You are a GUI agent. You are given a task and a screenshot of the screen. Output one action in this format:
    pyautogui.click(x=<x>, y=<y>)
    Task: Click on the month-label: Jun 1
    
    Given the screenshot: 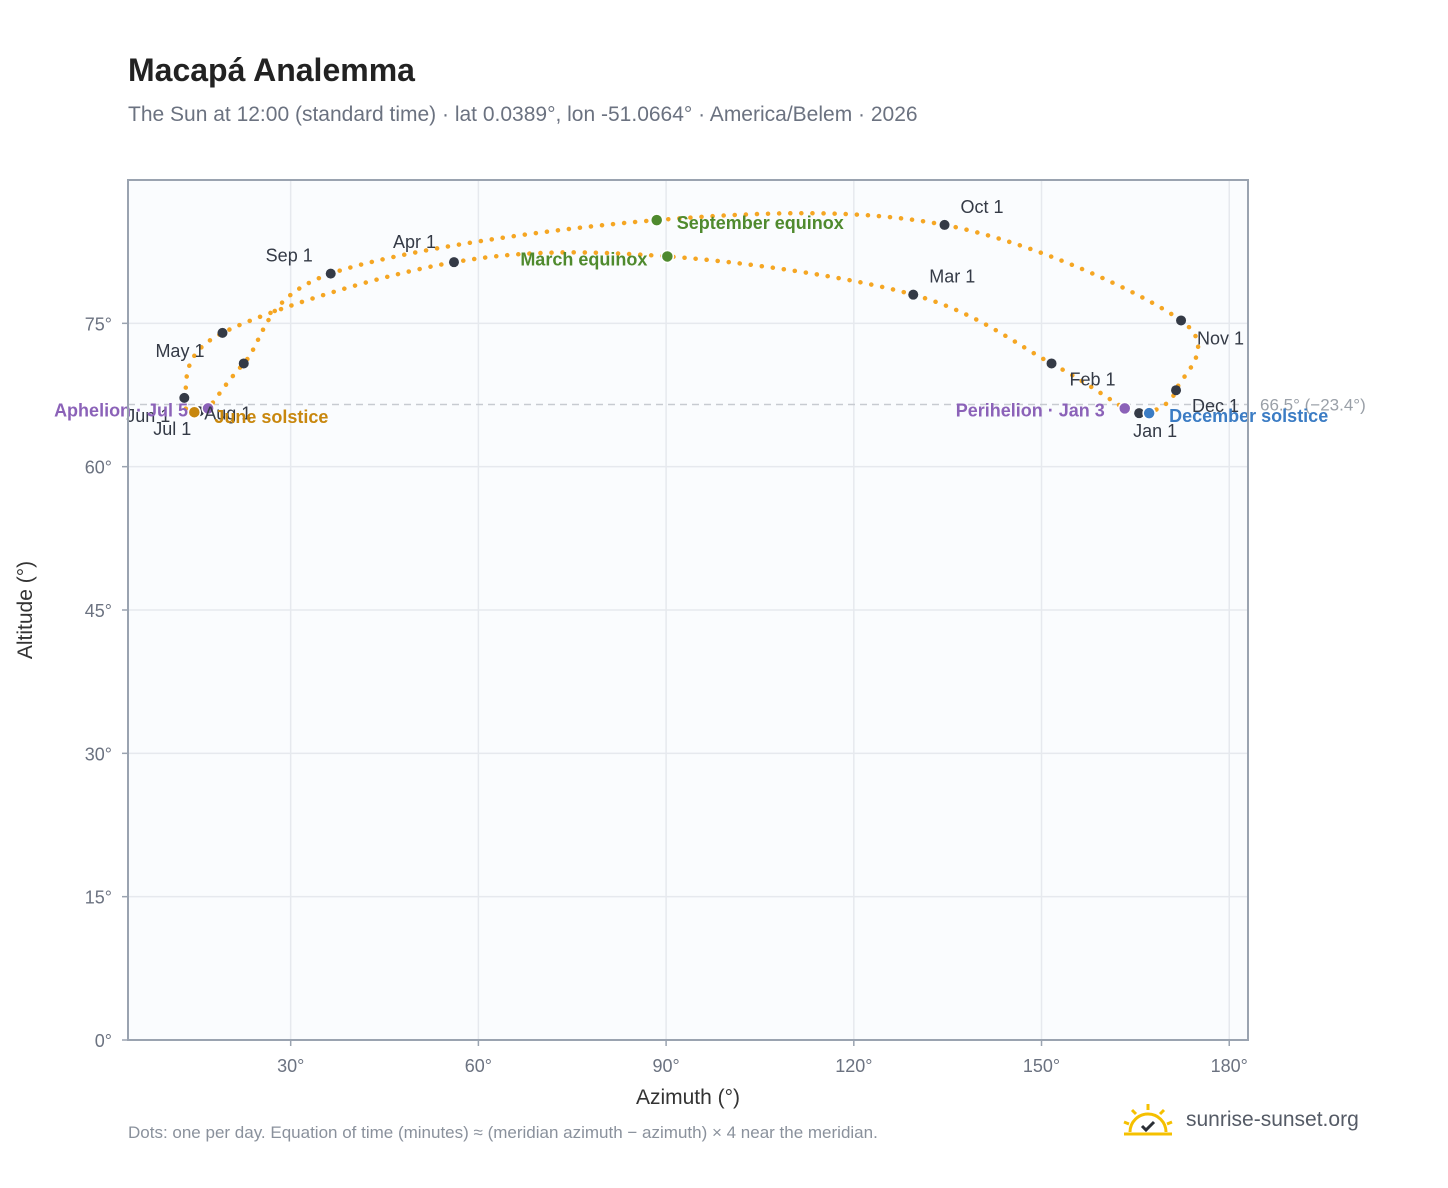 What is the action you would take?
    pyautogui.click(x=148, y=416)
    